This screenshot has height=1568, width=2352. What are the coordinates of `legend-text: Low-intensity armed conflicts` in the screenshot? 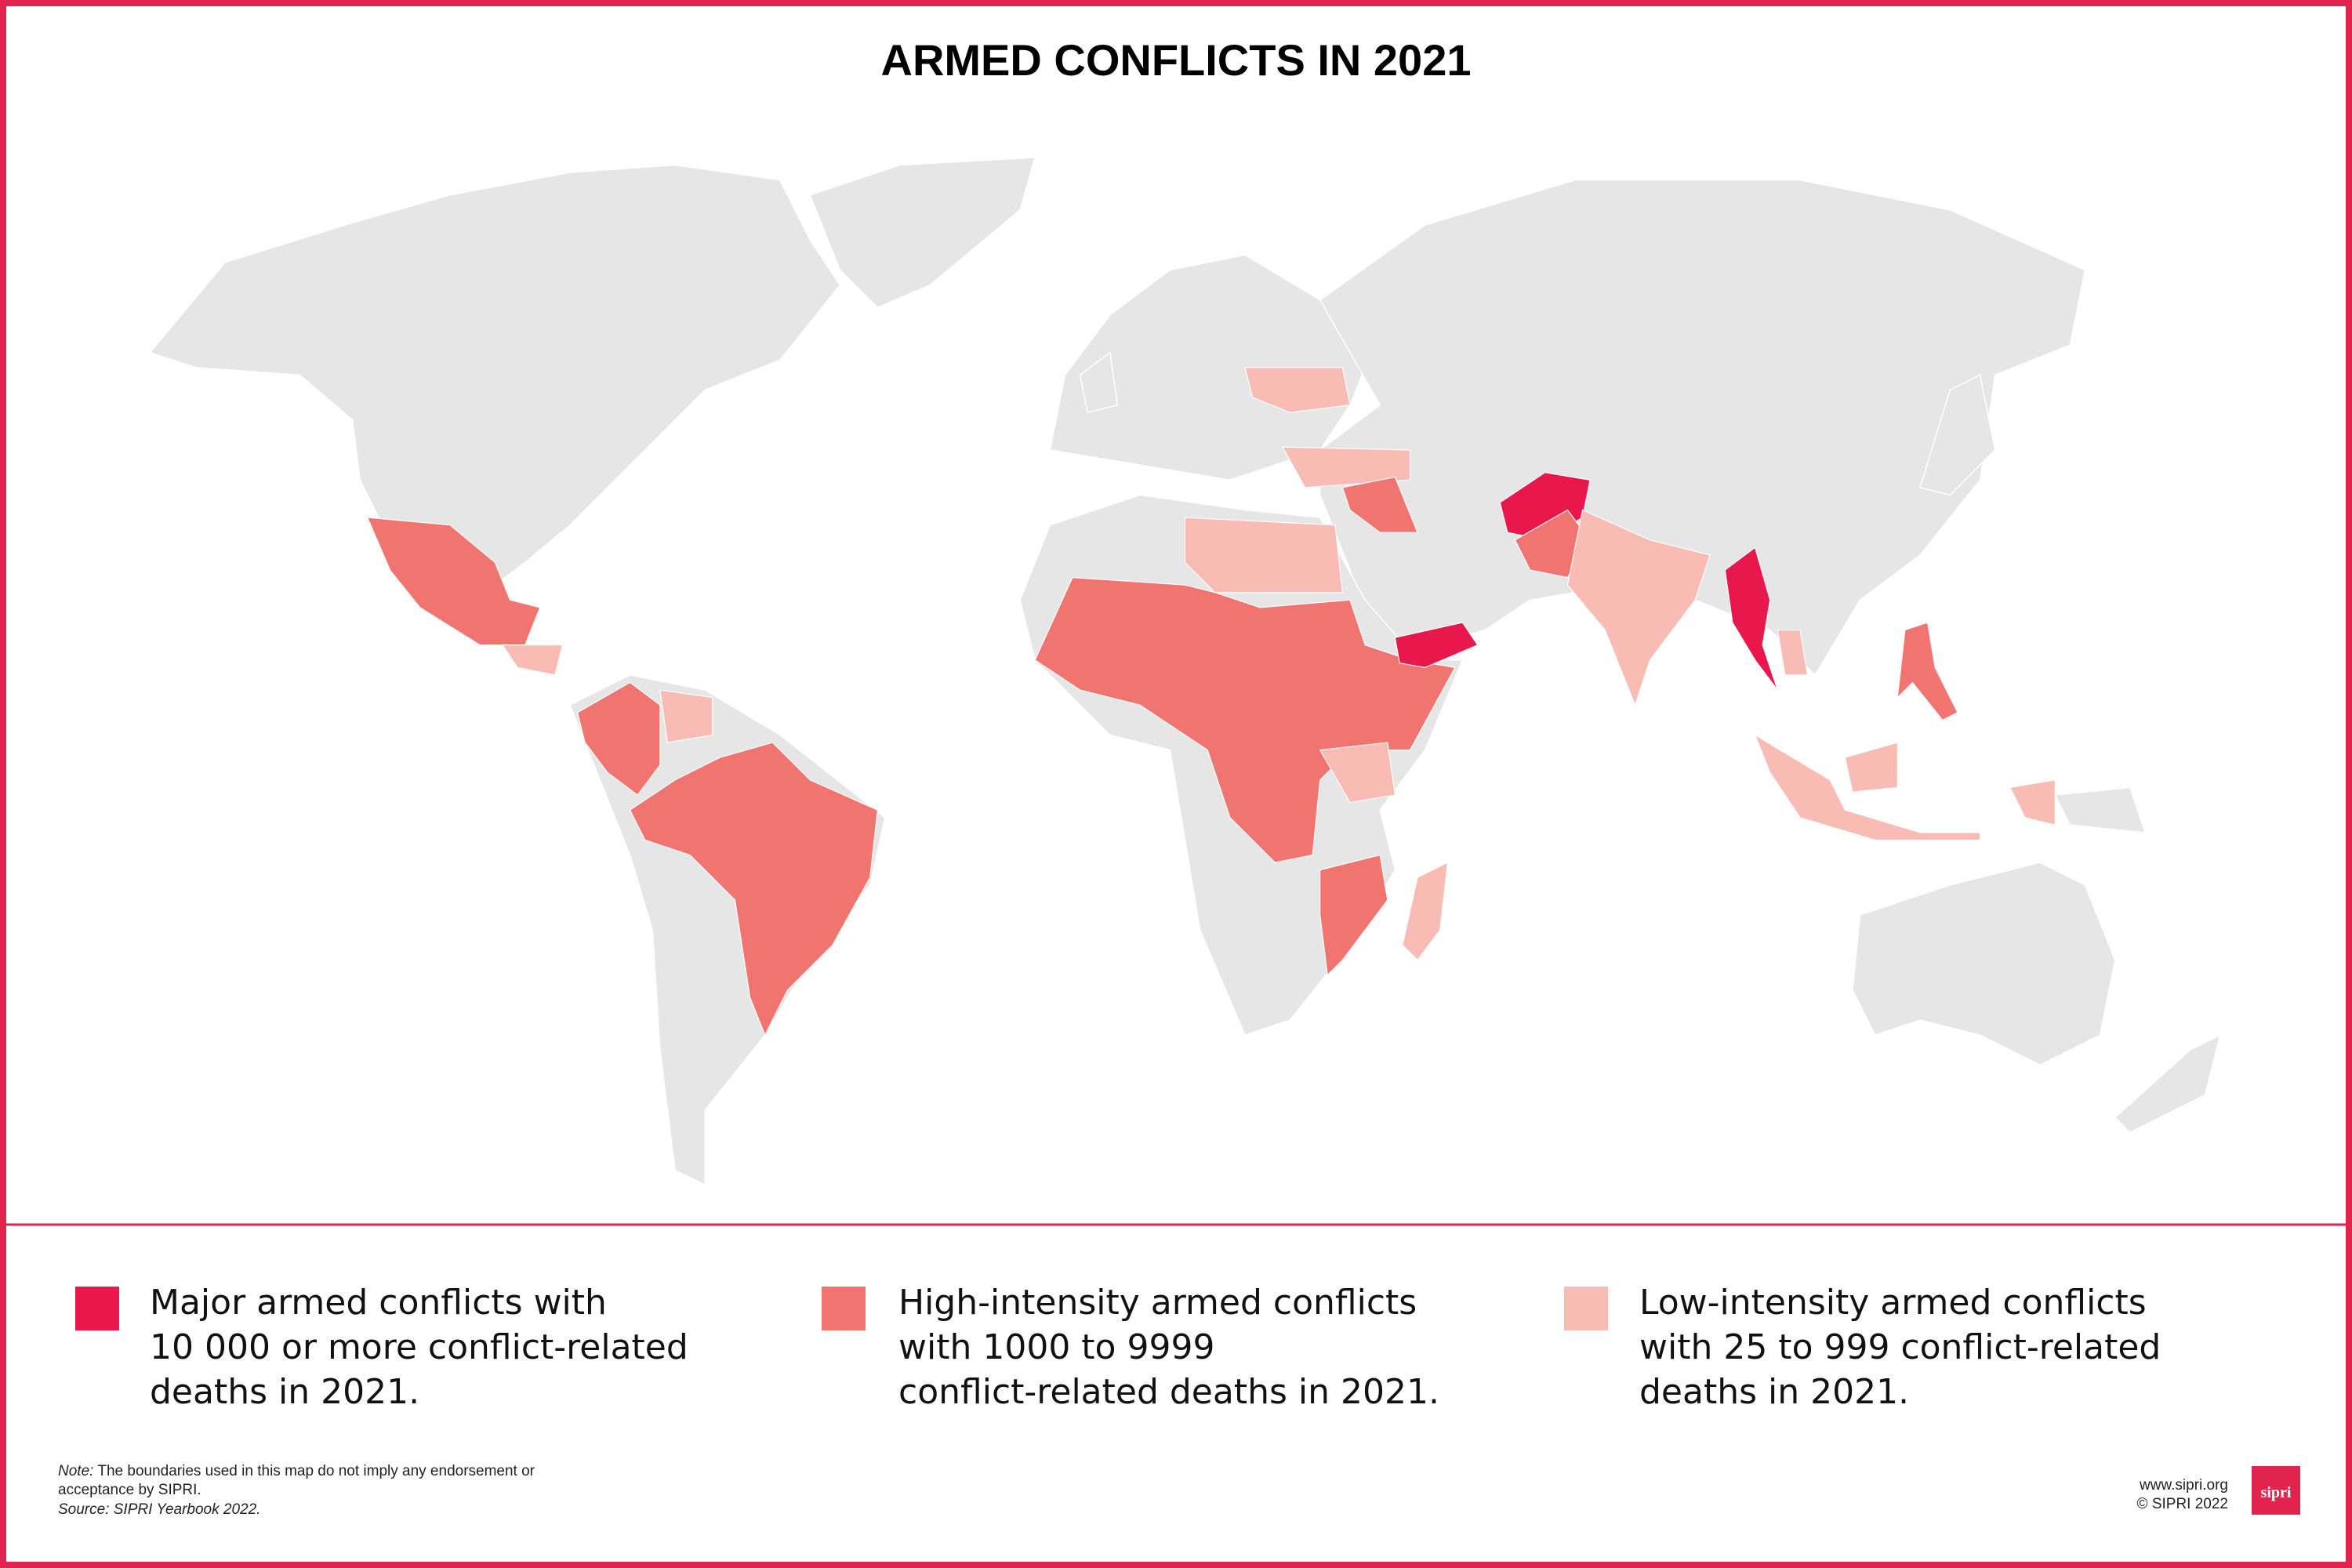 It's located at (1893, 1303).